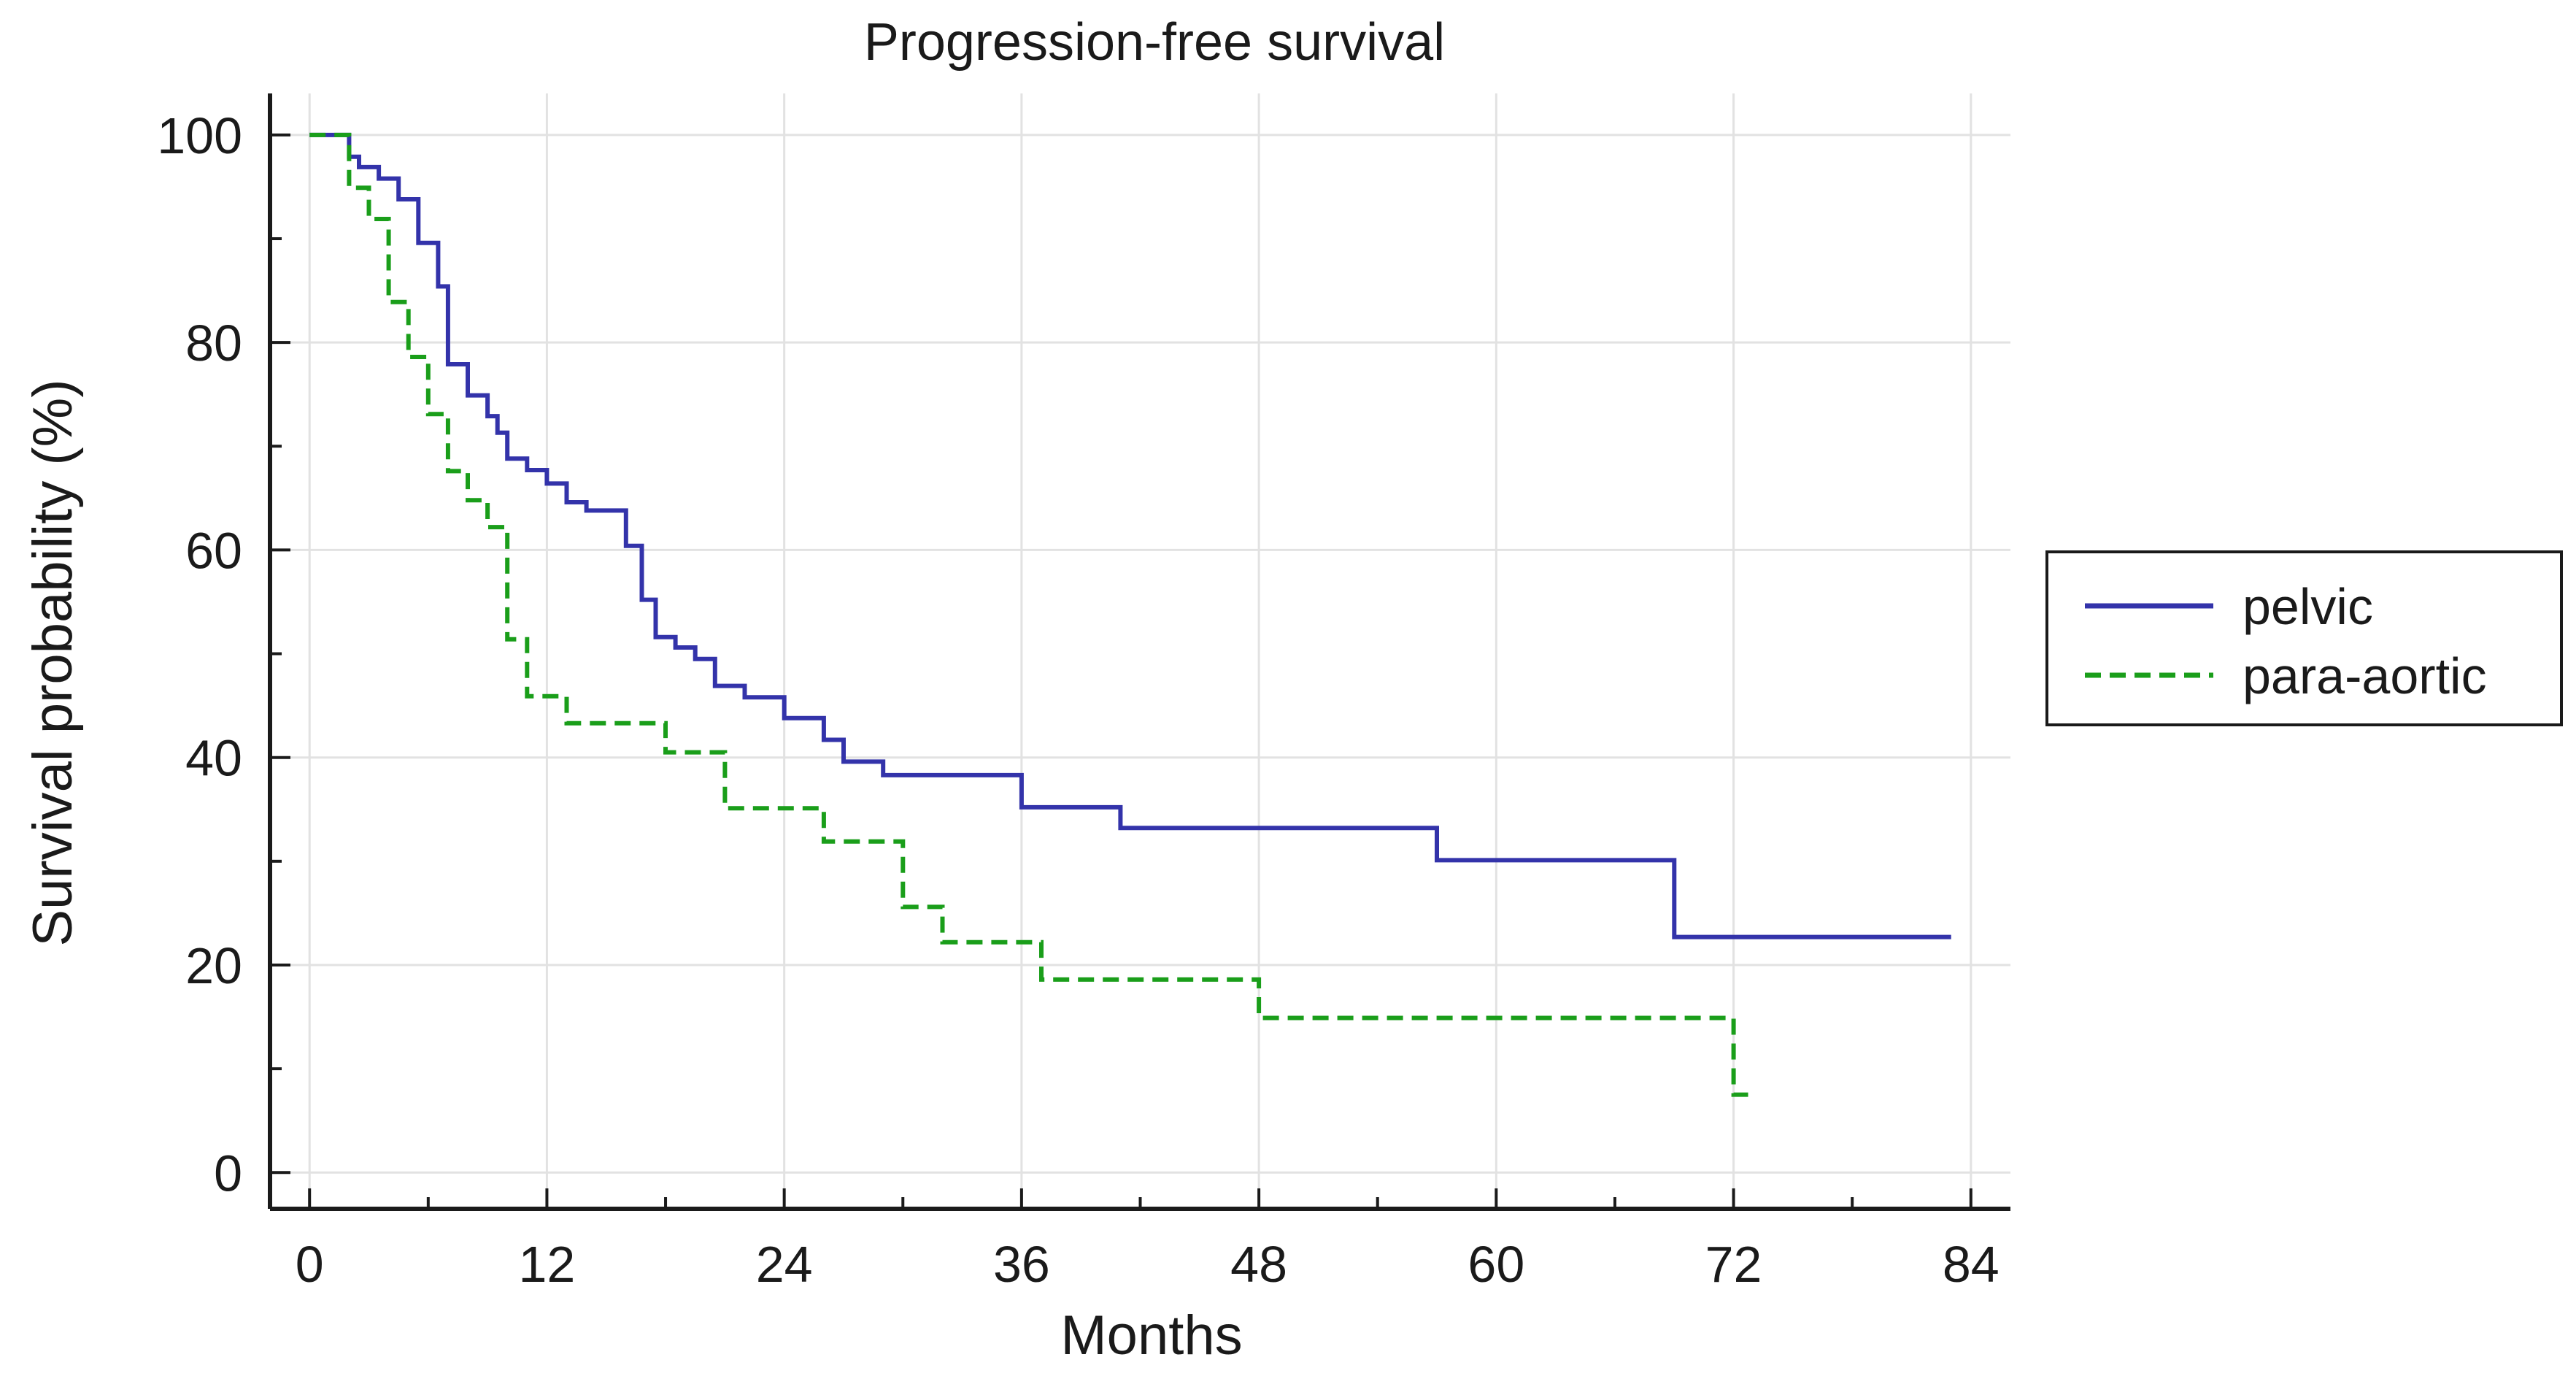 This screenshot has height=1376, width=2576. Describe the element at coordinates (213, 758) in the screenshot. I see `y-tick-label: 40` at that location.